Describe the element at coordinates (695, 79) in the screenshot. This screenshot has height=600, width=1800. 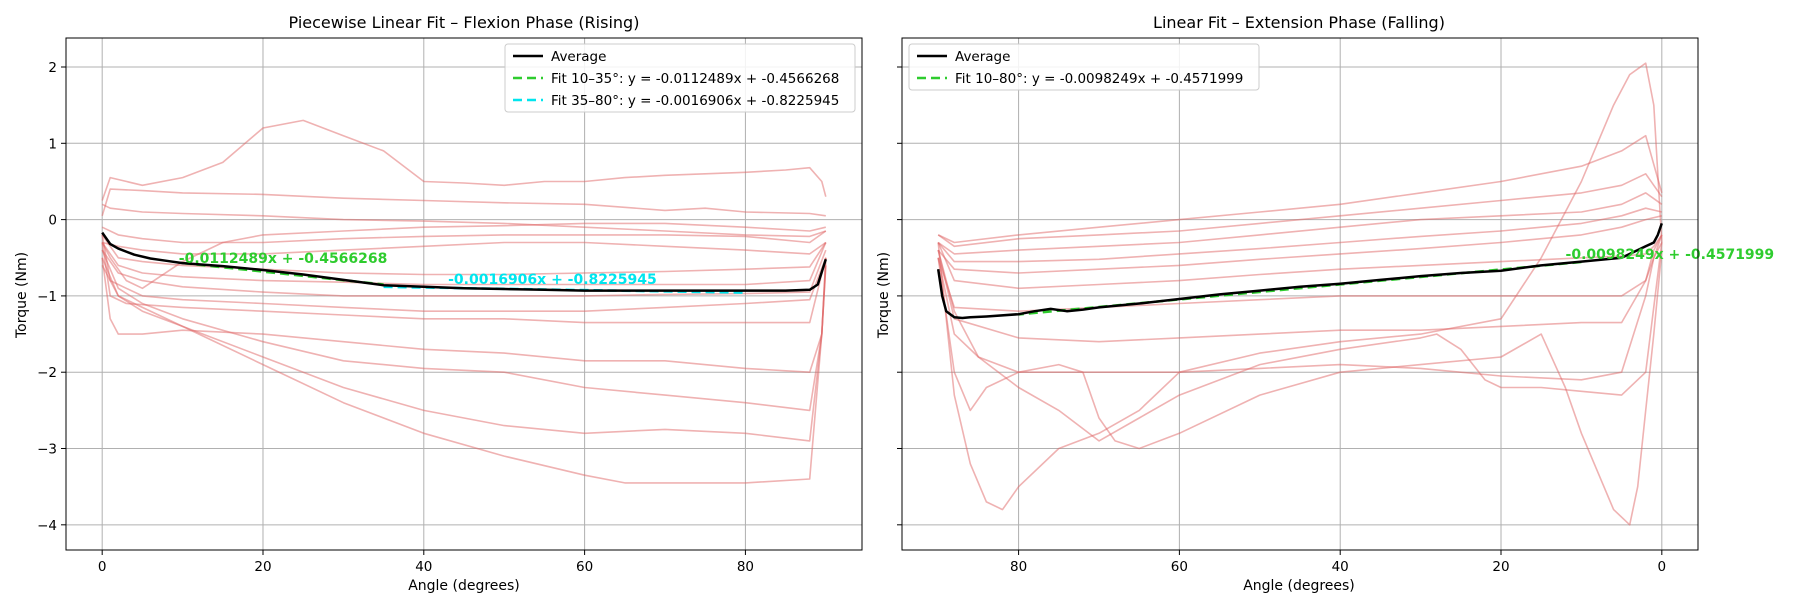
I see `legend-label: Fit 10–35°: y = -0.0112489x + -0.4566268` at that location.